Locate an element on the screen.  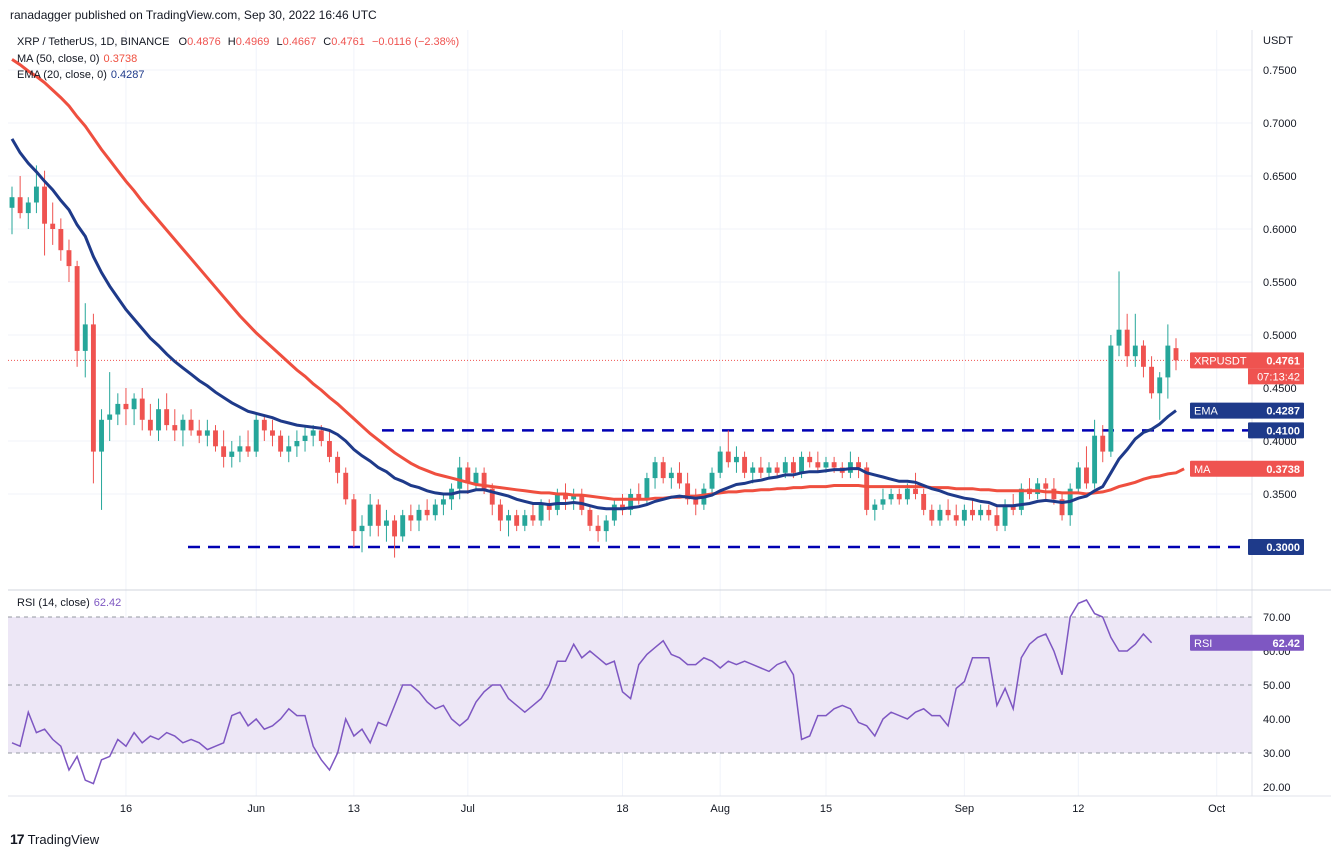
ma-legend-label: MA (50, close, 0) is located at coordinates (58, 59).